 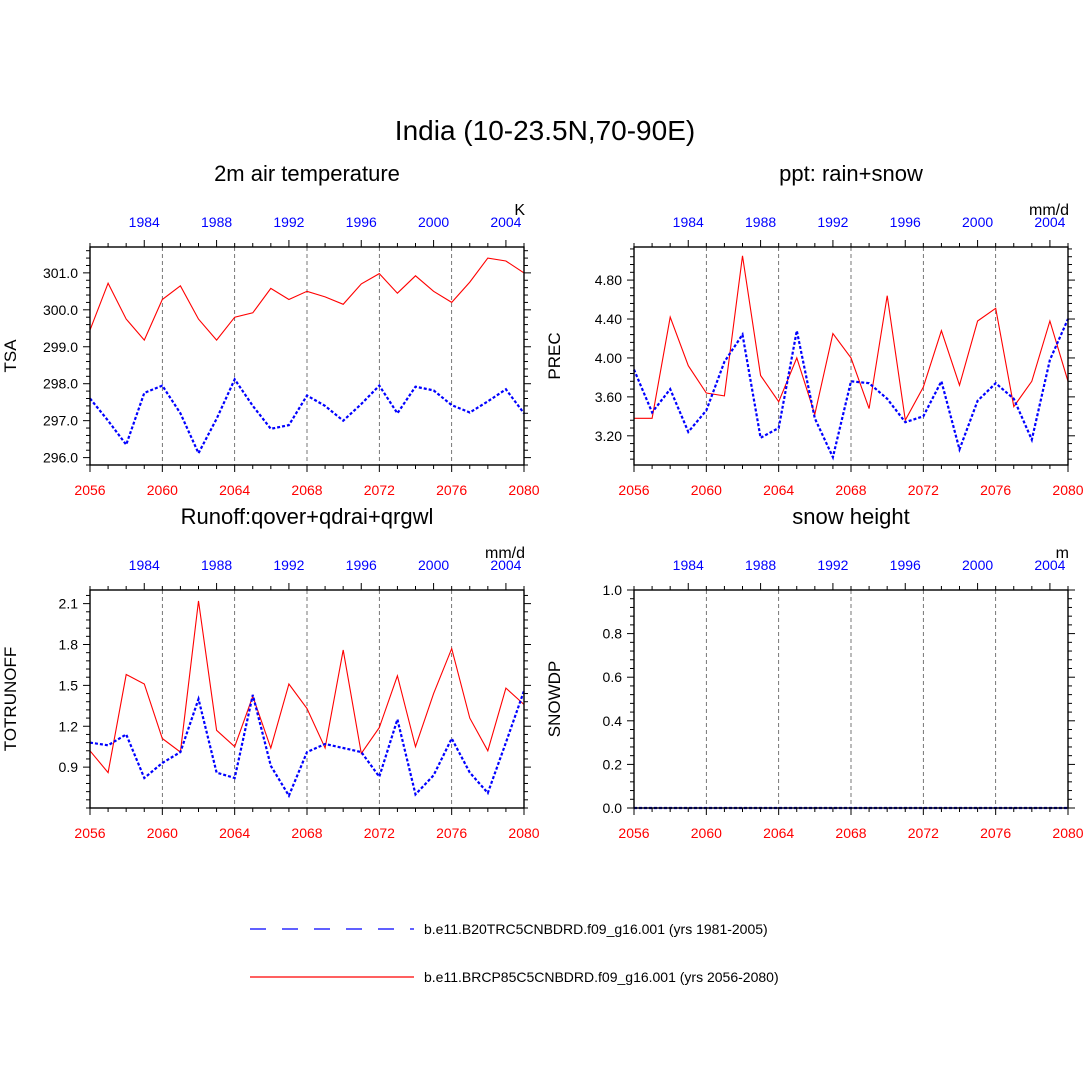 I want to click on y-tick-label: 301.0, so click(x=60, y=273).